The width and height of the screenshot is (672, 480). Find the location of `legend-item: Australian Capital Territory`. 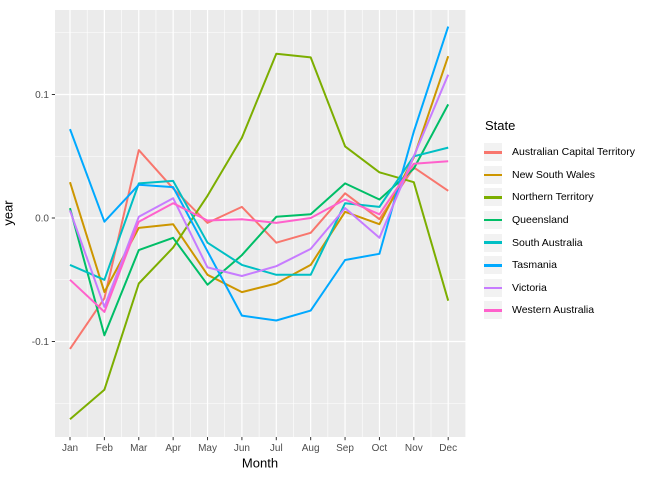

legend-item: Australian Capital Territory is located at coordinates (559, 152).